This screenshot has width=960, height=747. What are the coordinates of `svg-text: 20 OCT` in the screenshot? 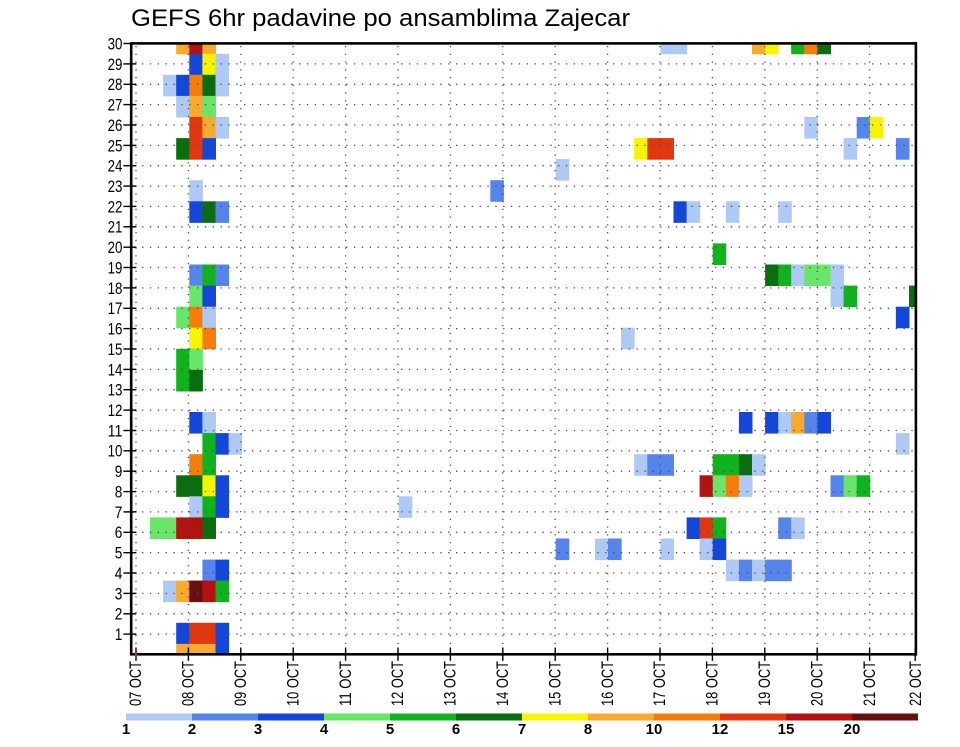 It's located at (817, 683).